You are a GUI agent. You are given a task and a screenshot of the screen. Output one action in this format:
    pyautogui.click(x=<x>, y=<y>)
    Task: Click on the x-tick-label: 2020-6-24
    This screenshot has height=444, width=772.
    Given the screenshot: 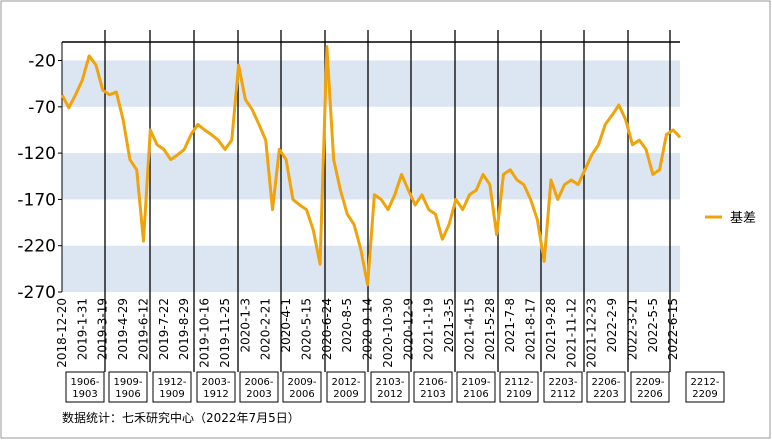 What is the action you would take?
    pyautogui.click(x=327, y=329)
    